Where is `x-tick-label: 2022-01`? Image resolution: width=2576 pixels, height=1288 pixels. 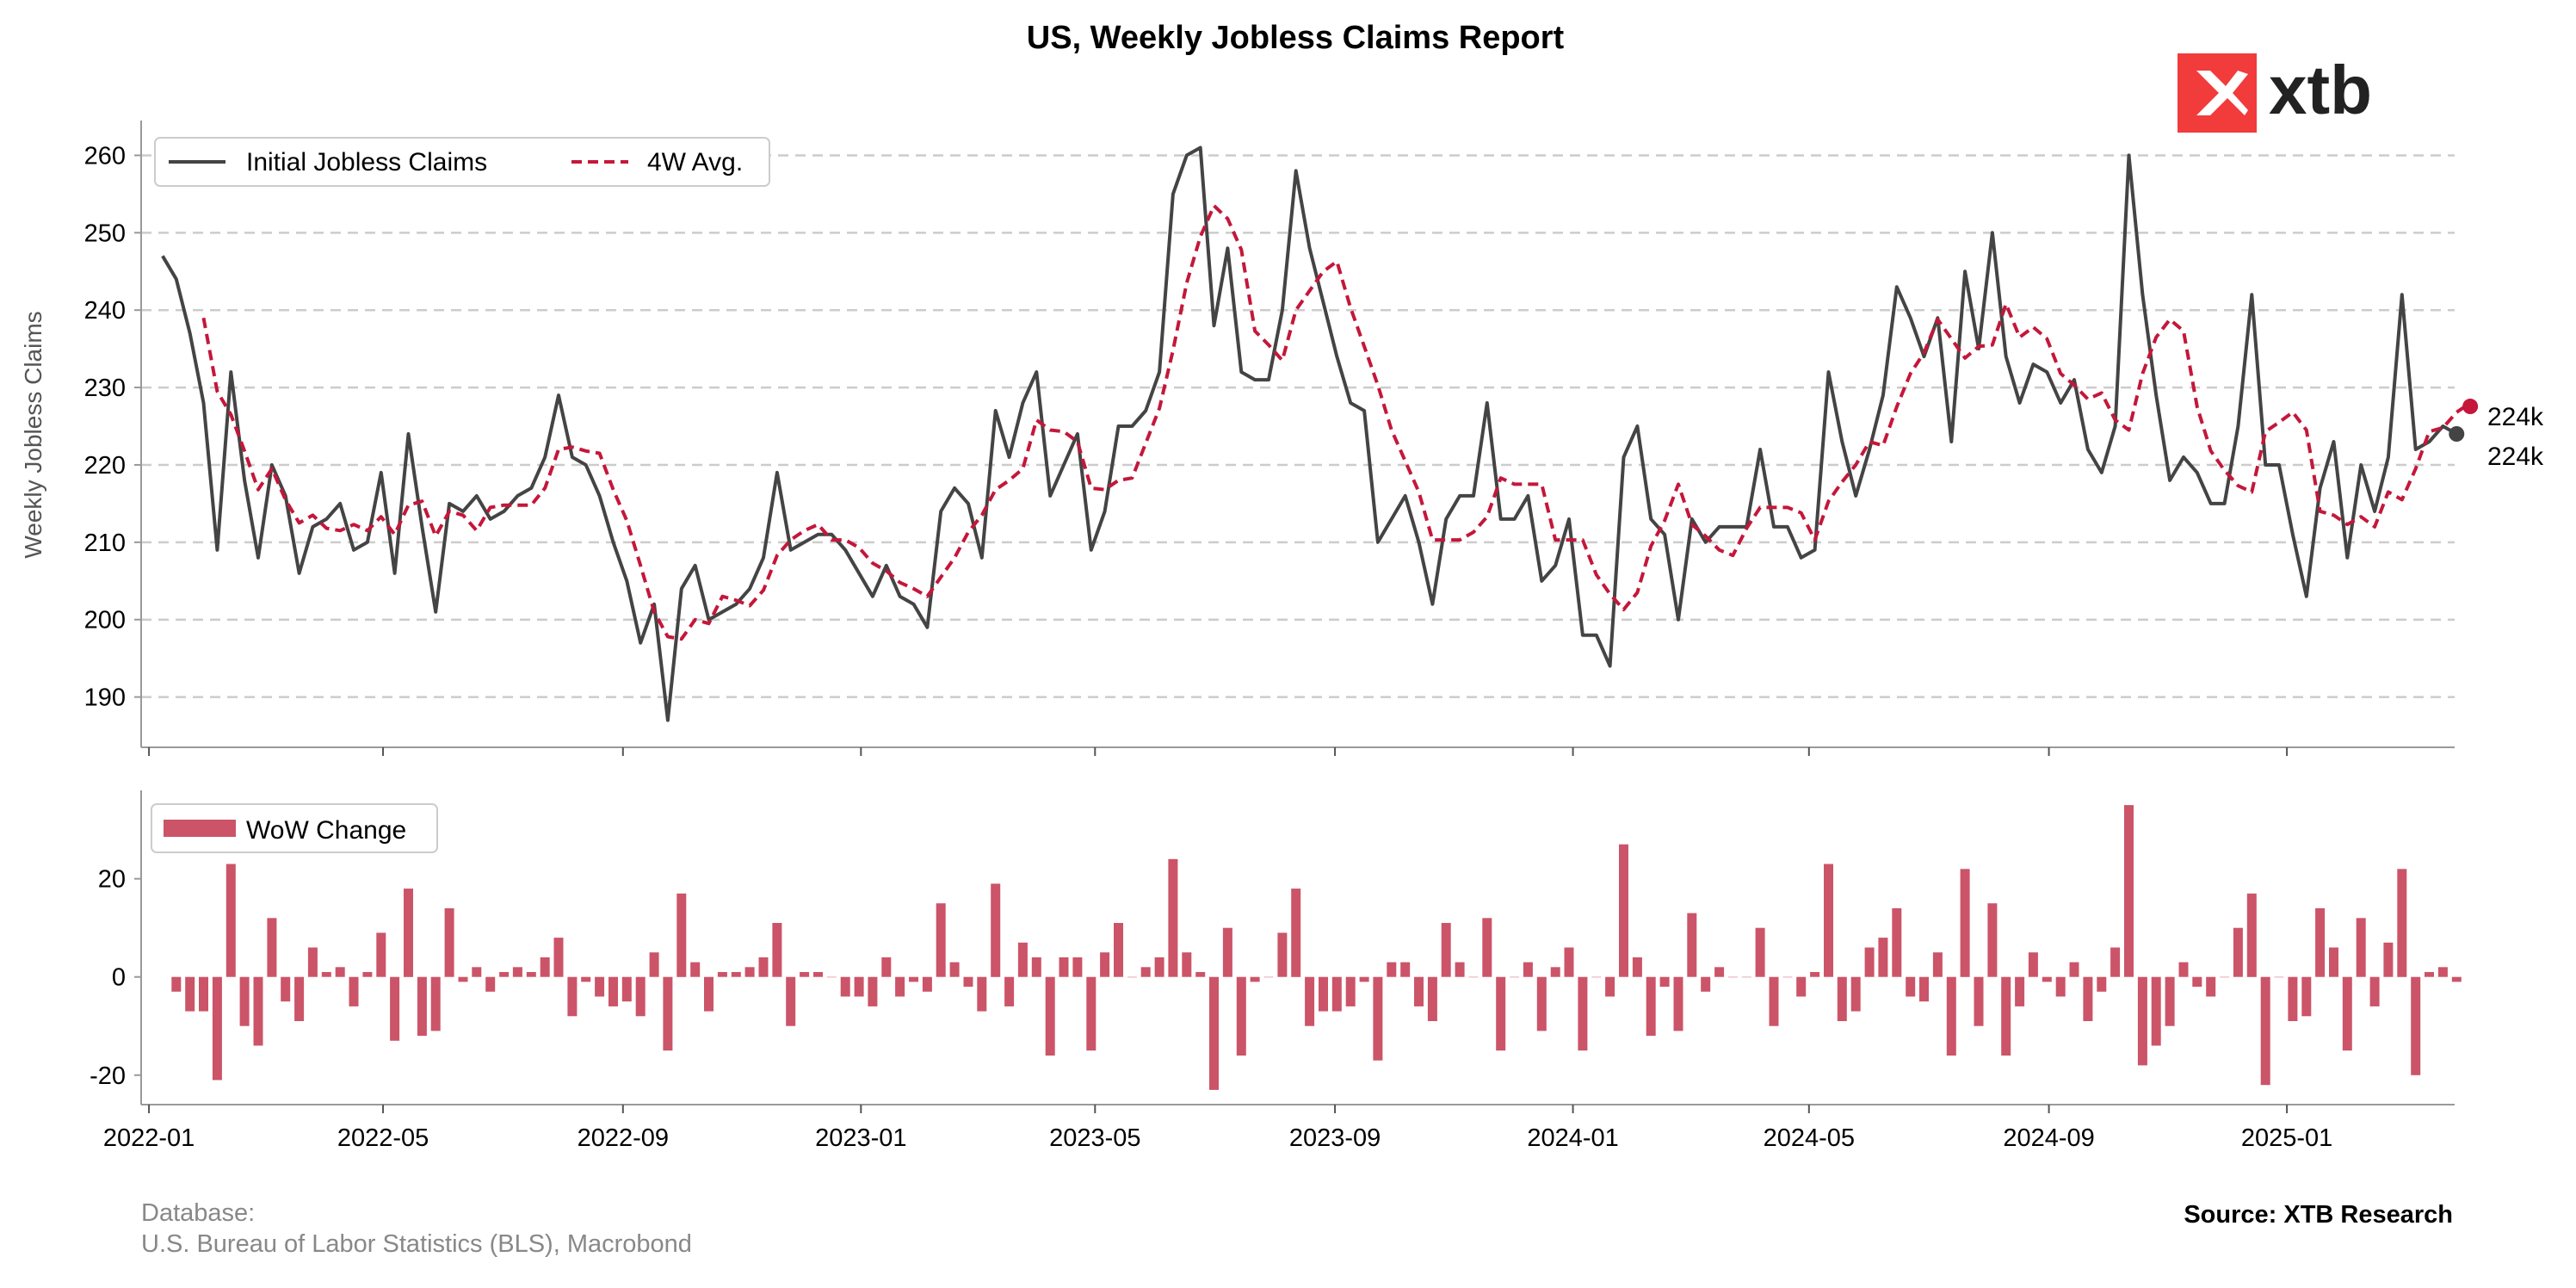 x-tick-label: 2022-01 is located at coordinates (149, 1138).